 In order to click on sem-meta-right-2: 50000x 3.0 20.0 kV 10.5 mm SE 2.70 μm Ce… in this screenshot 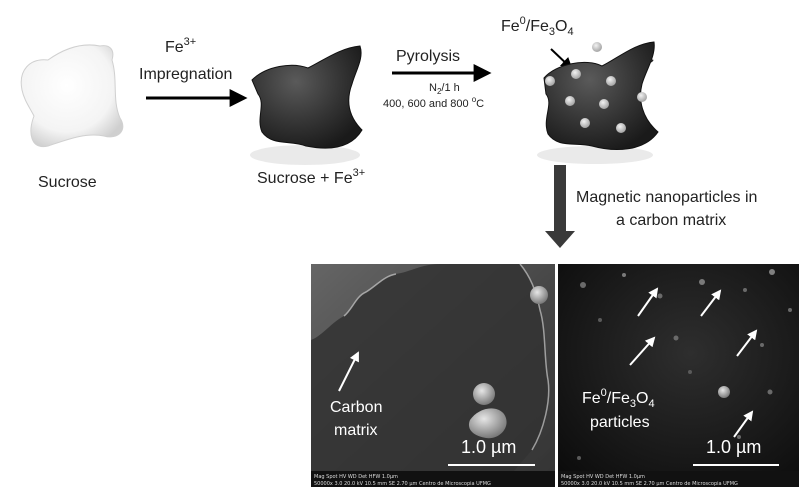, I will do `click(649, 484)`.